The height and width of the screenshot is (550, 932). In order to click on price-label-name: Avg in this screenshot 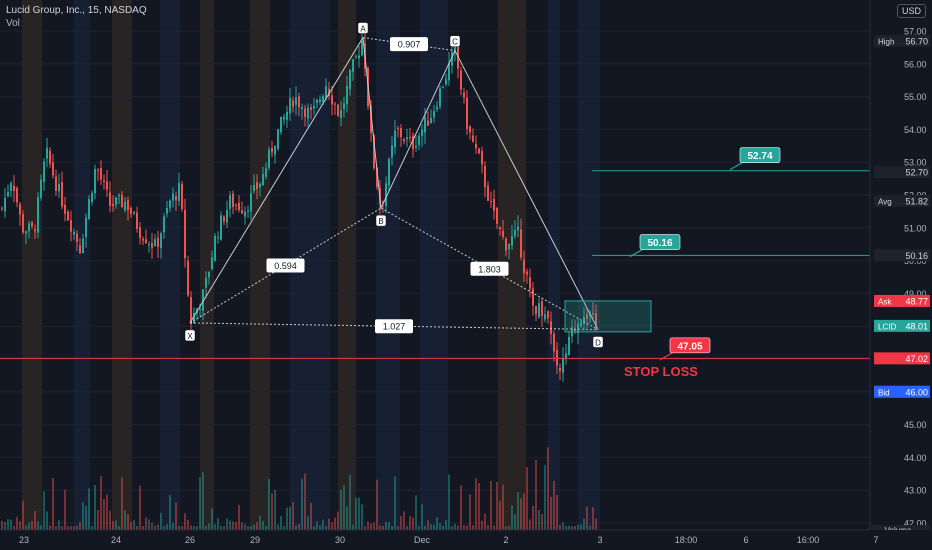, I will do `click(885, 201)`.